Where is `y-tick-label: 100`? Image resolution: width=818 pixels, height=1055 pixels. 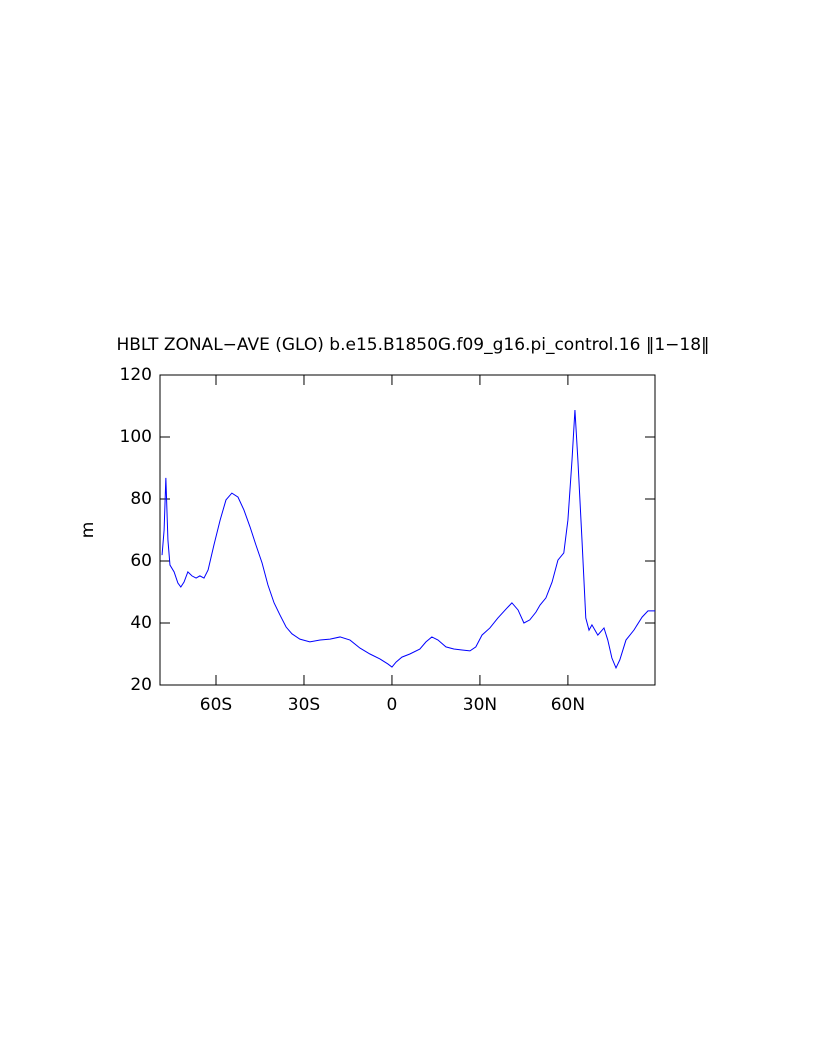
y-tick-label: 100 is located at coordinates (136, 437).